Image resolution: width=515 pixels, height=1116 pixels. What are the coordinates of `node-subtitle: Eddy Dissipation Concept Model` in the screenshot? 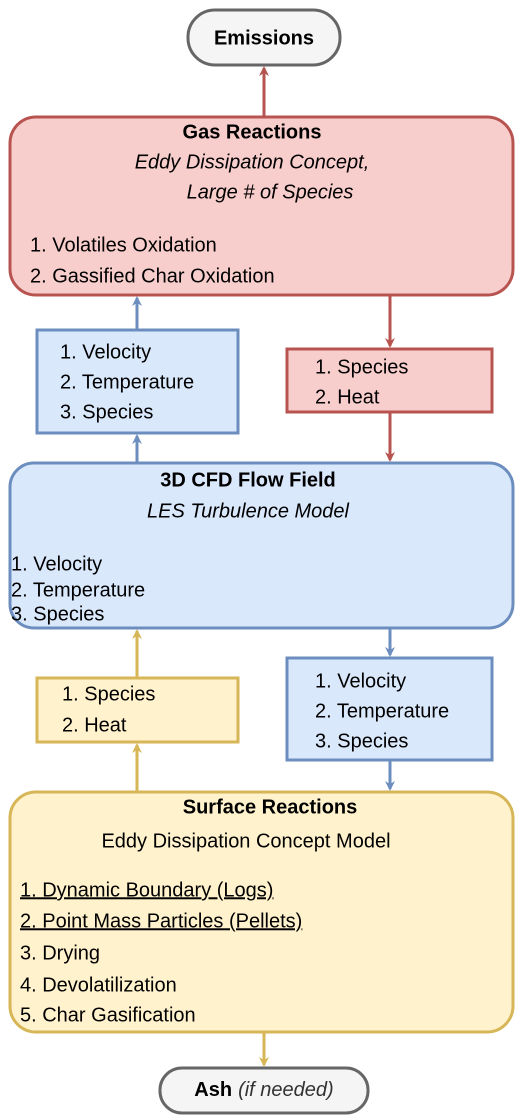 It's located at (245, 841).